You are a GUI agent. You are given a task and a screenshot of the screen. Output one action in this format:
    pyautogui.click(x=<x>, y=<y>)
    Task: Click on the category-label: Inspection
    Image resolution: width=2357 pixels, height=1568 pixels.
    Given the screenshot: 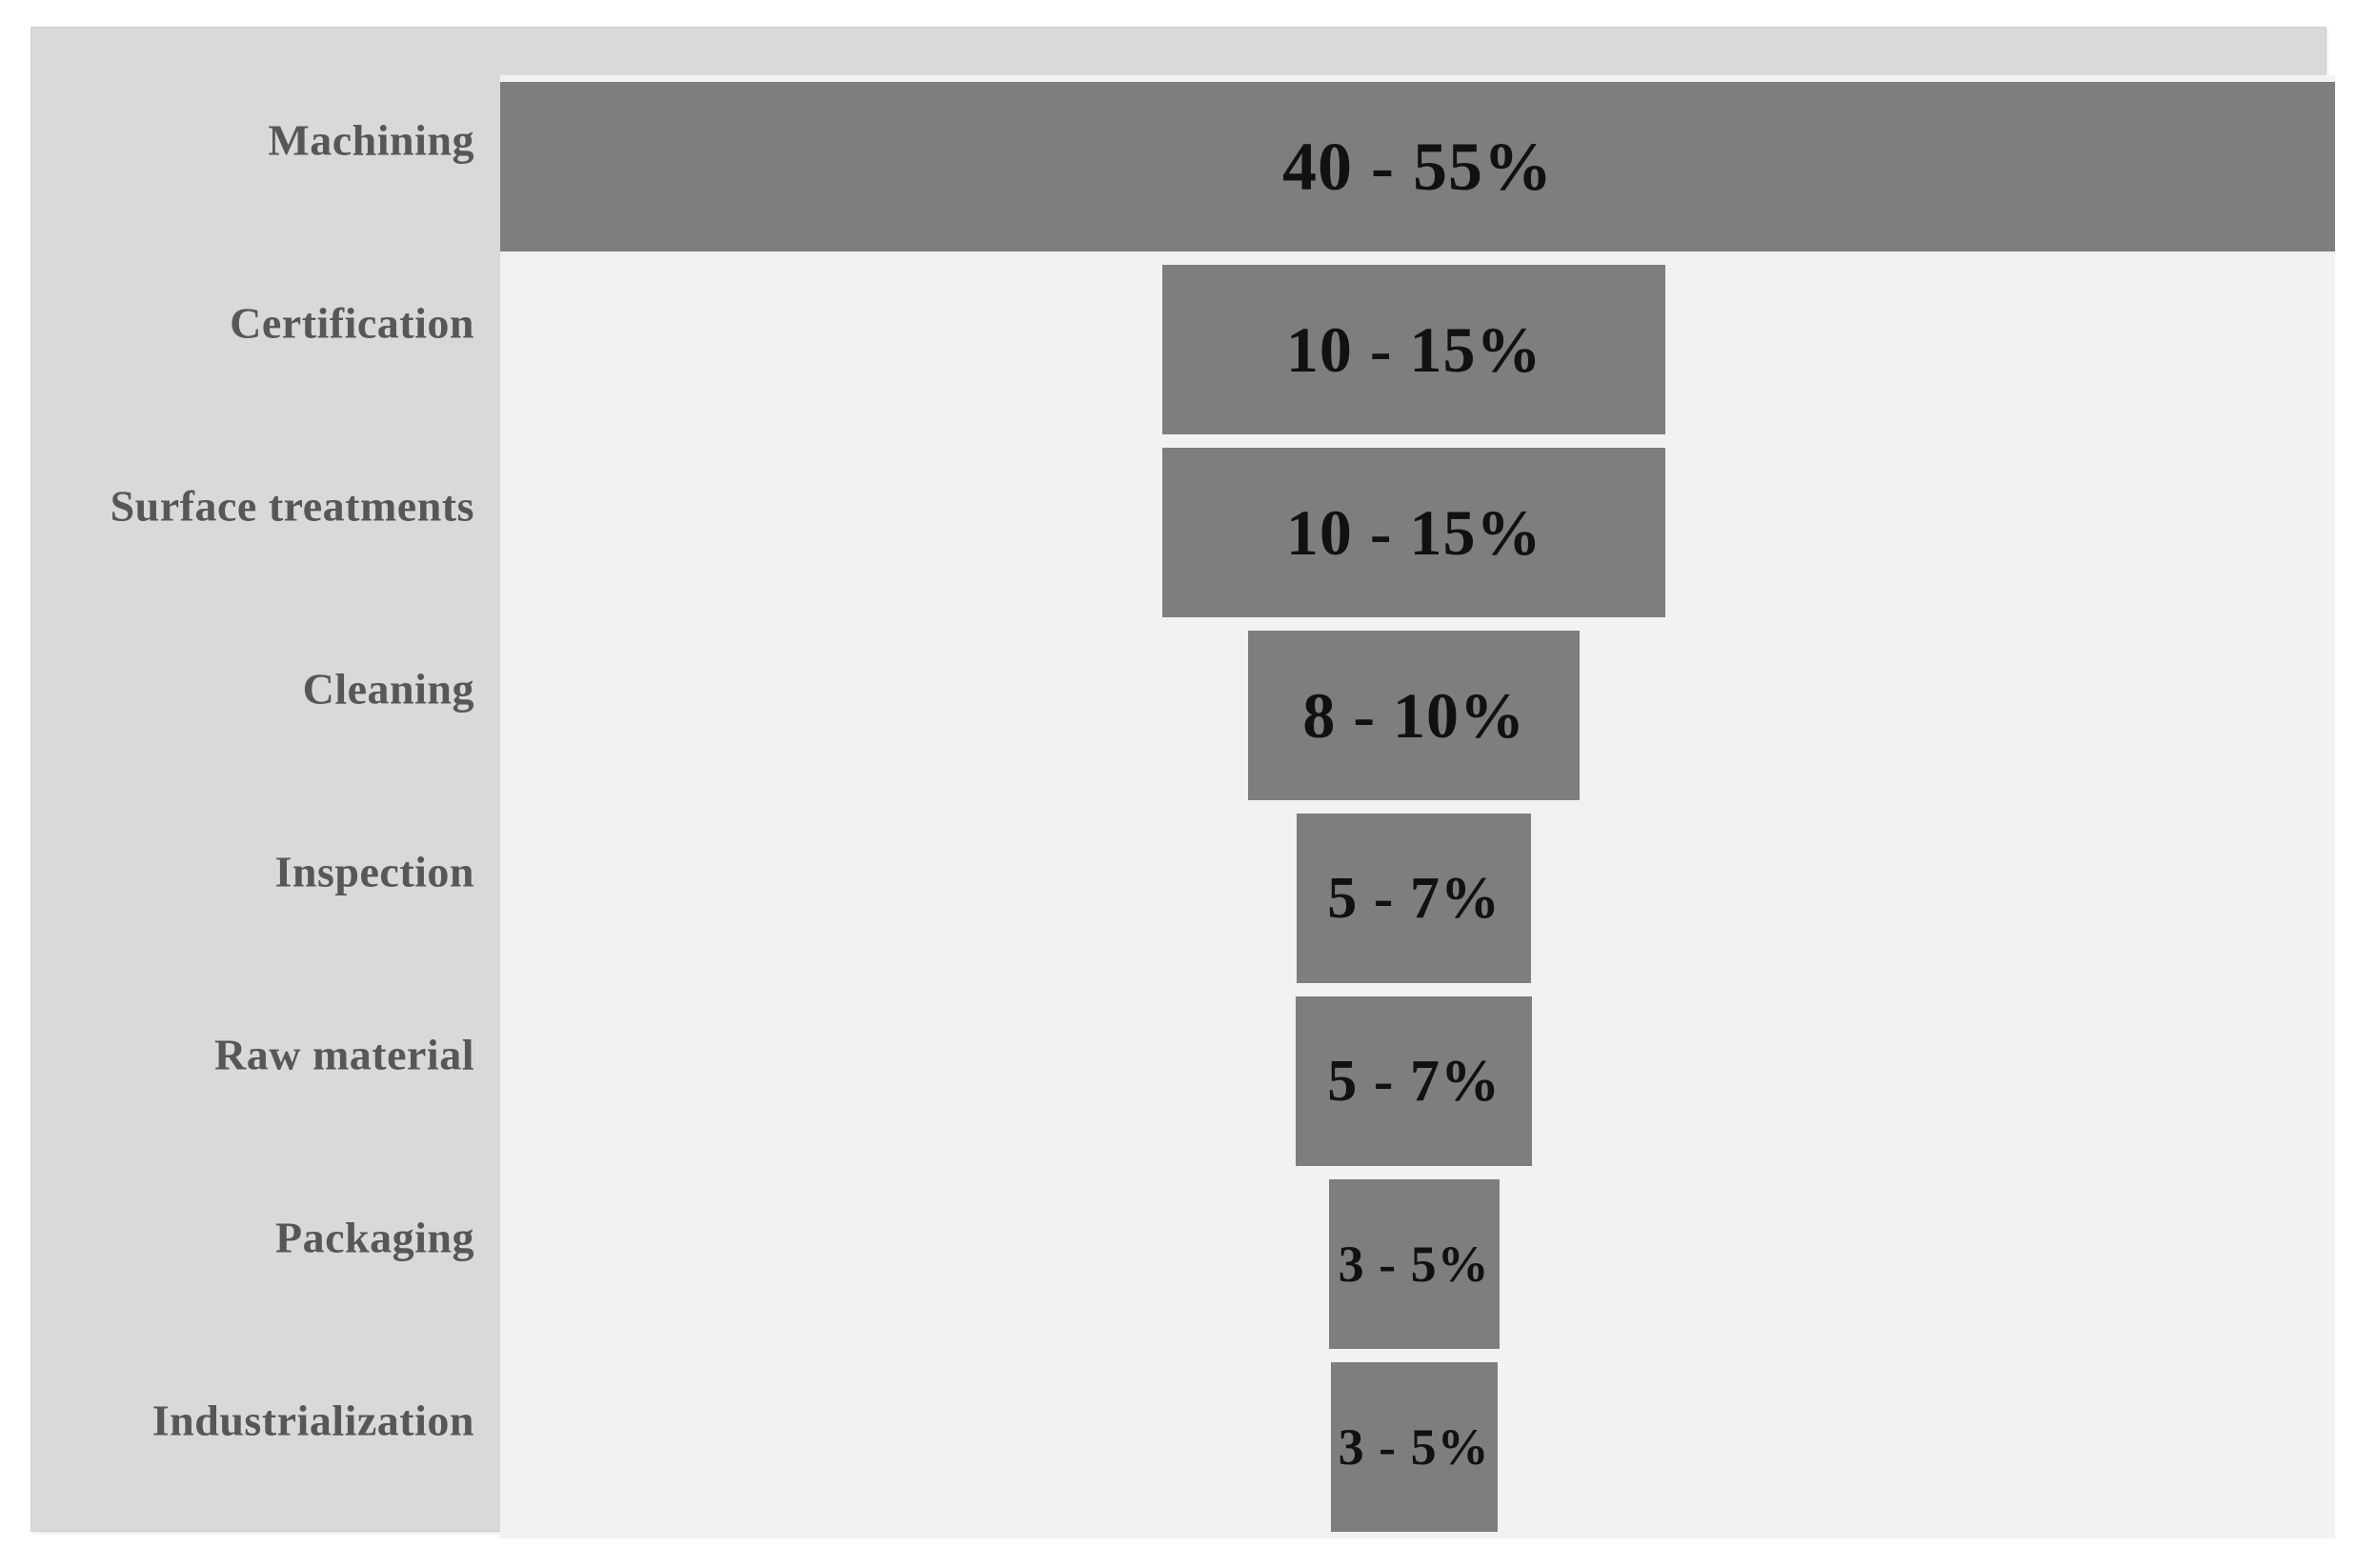 What is the action you would take?
    pyautogui.click(x=374, y=871)
    